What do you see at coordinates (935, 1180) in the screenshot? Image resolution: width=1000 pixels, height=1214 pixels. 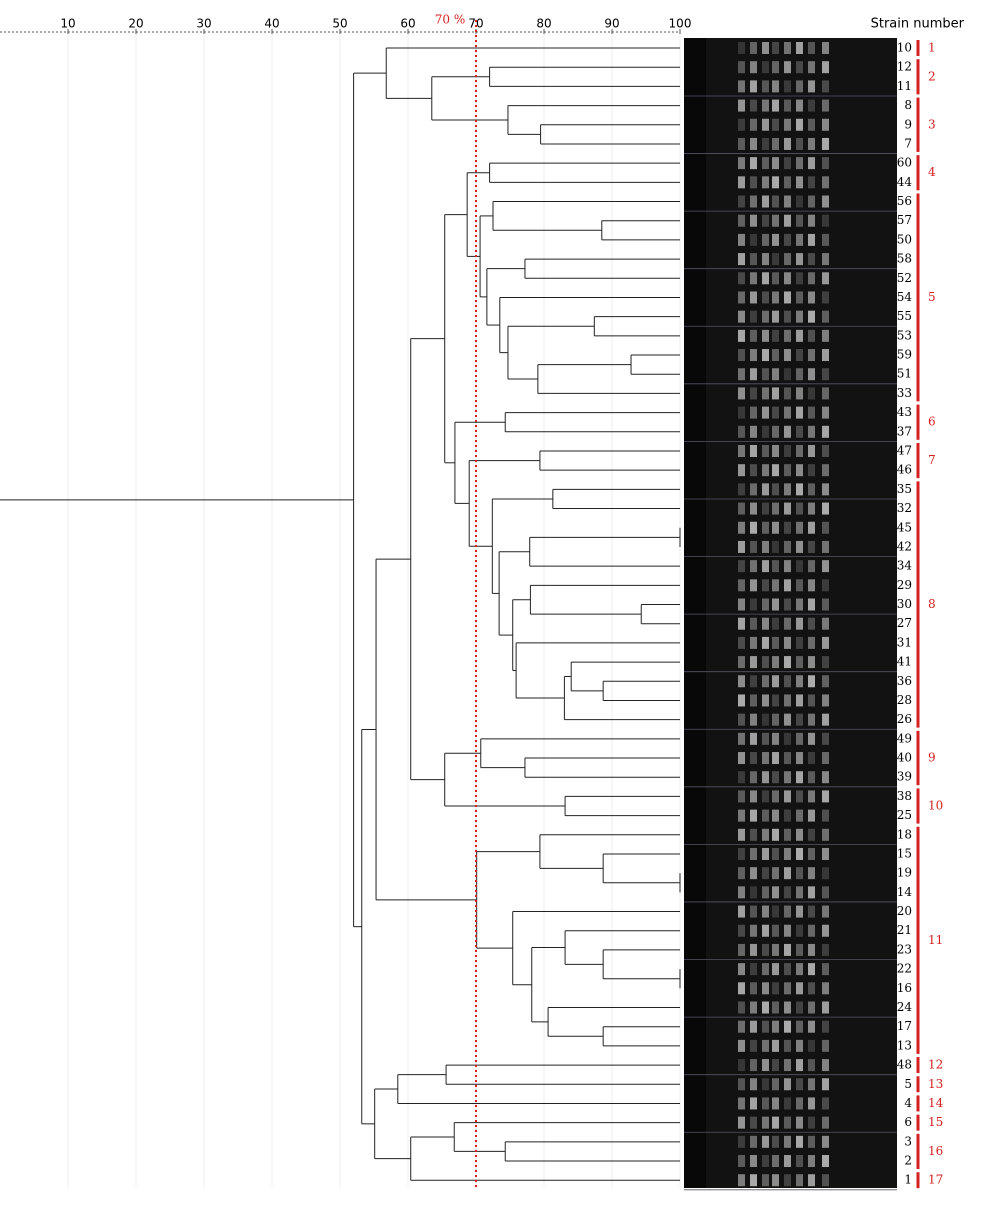 I see `group-label: 17` at bounding box center [935, 1180].